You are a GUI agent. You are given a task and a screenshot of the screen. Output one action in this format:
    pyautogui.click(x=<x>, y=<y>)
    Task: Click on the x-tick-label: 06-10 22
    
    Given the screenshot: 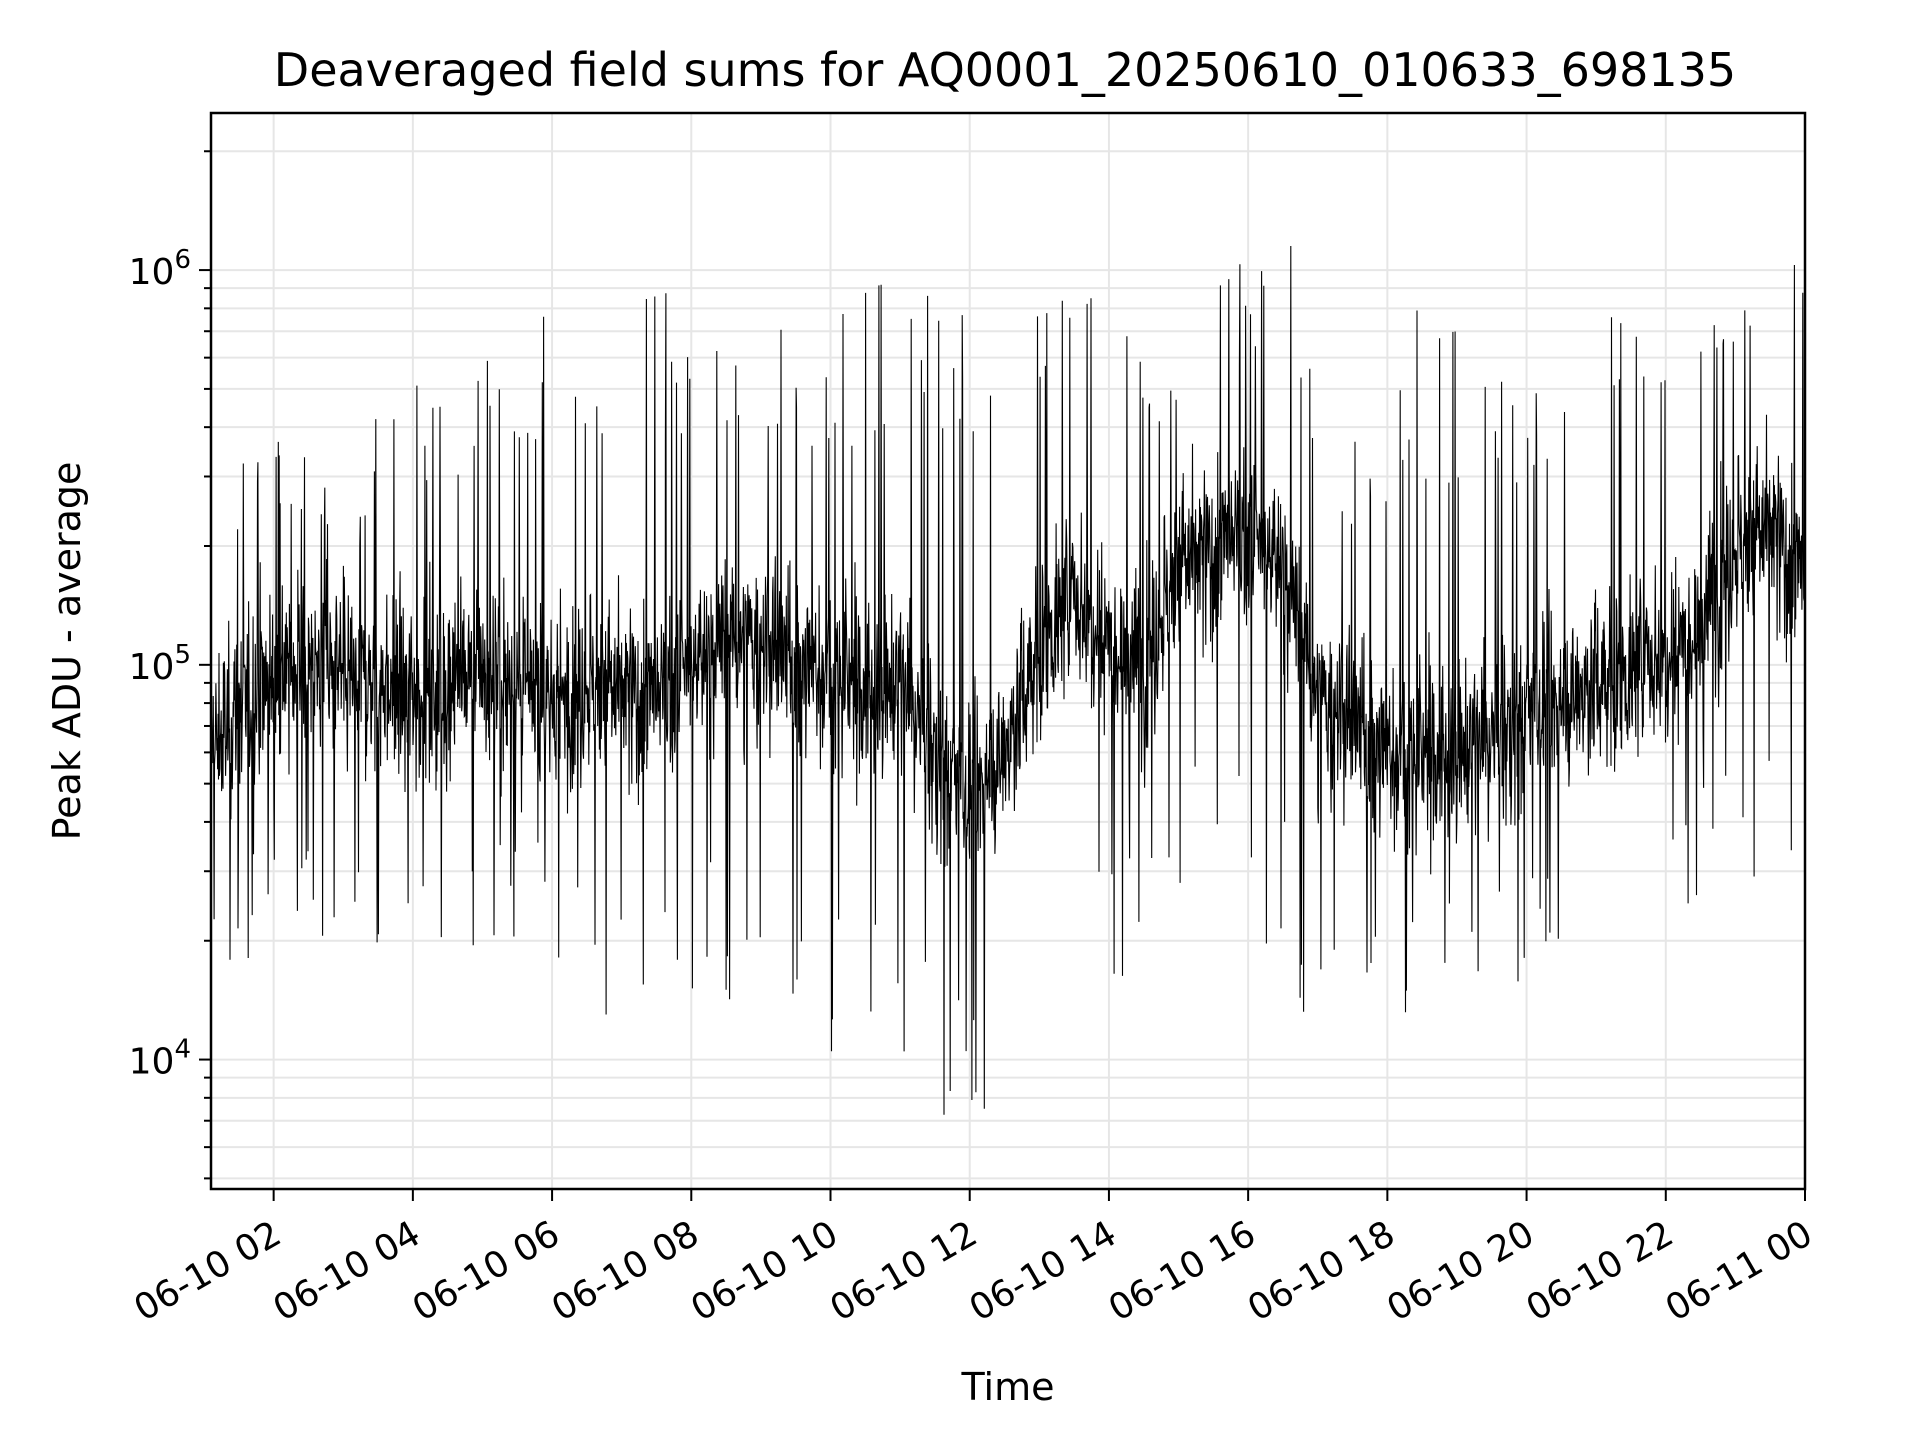 What is the action you would take?
    pyautogui.click(x=1600, y=1271)
    